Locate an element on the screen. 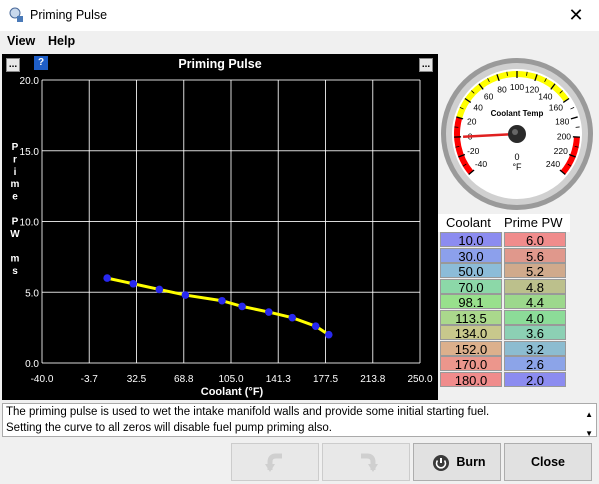 The width and height of the screenshot is (599, 484). undo-button is located at coordinates (275, 462).